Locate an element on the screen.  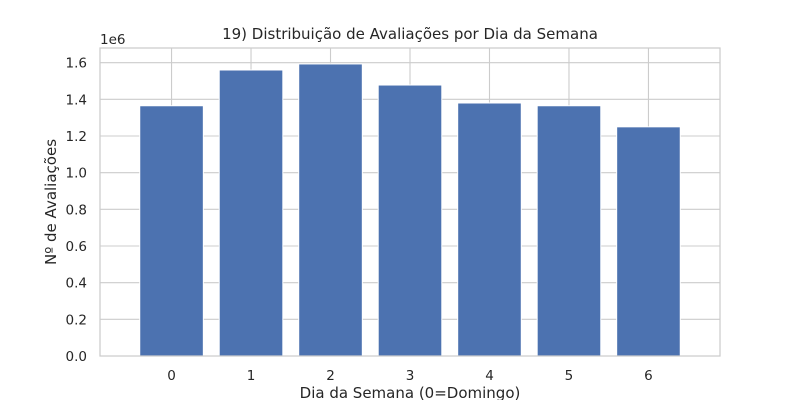
x-tick-label: 2 is located at coordinates (330, 376).